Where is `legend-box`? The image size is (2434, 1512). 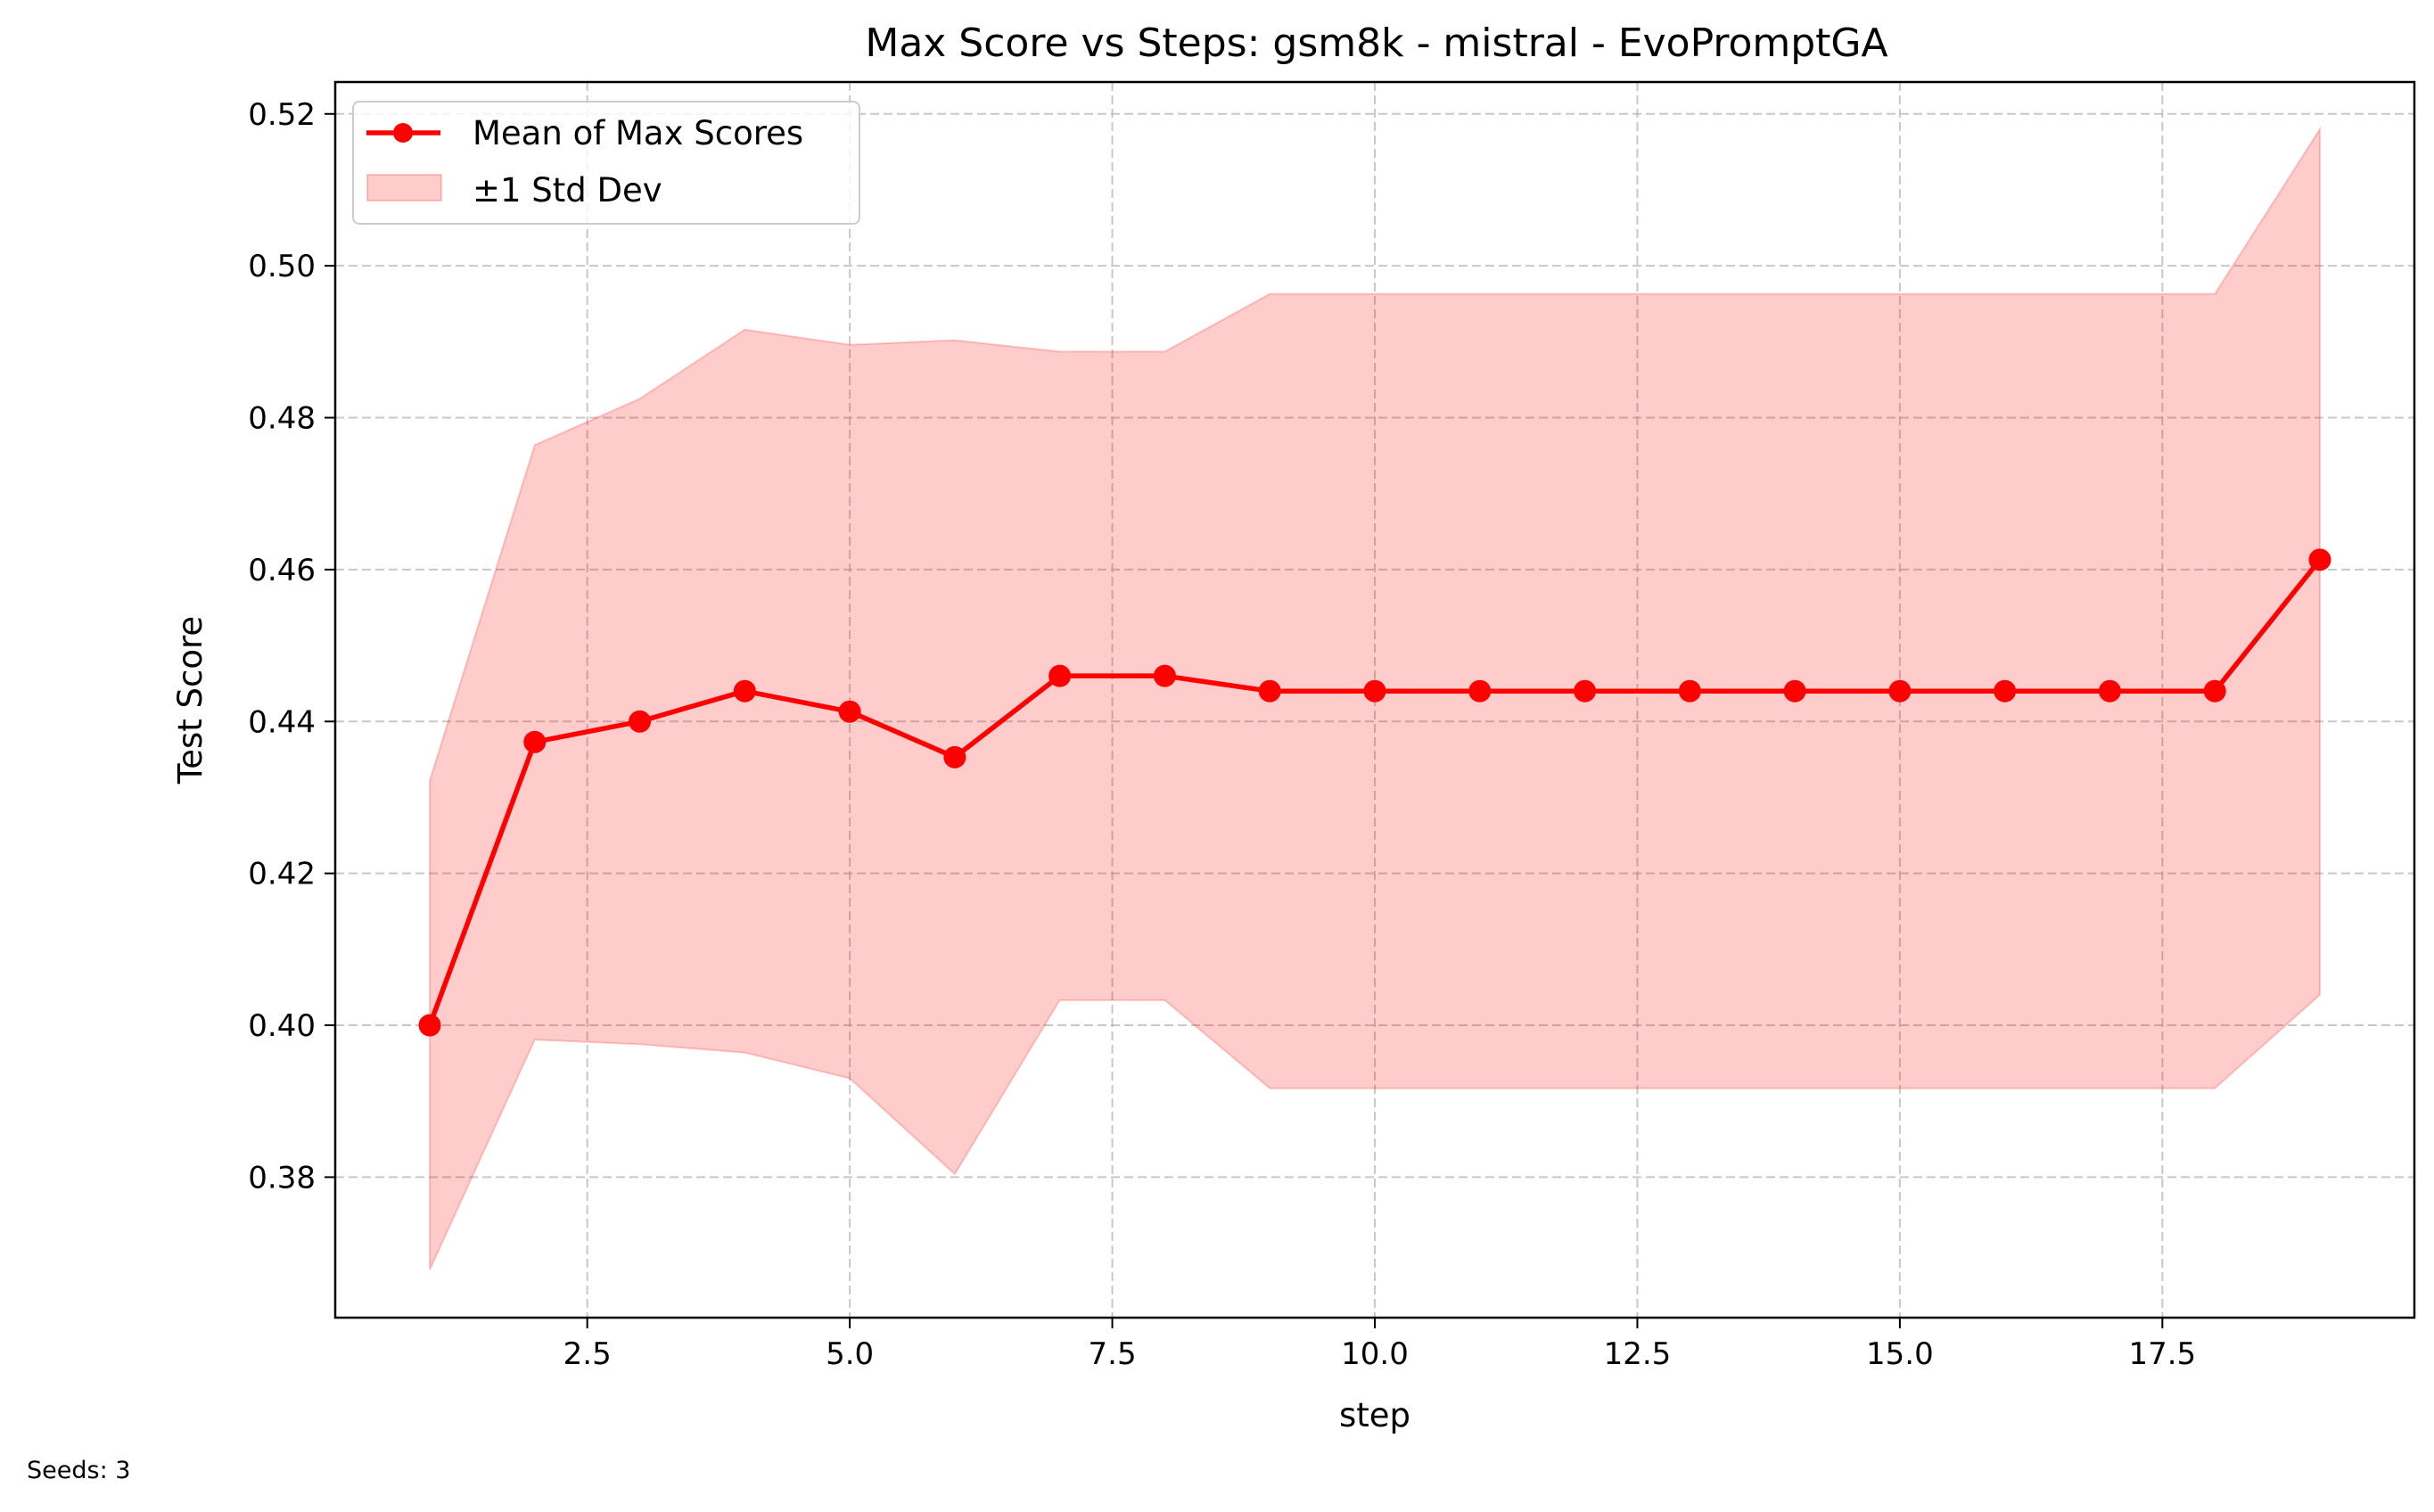
legend-box is located at coordinates (606, 163).